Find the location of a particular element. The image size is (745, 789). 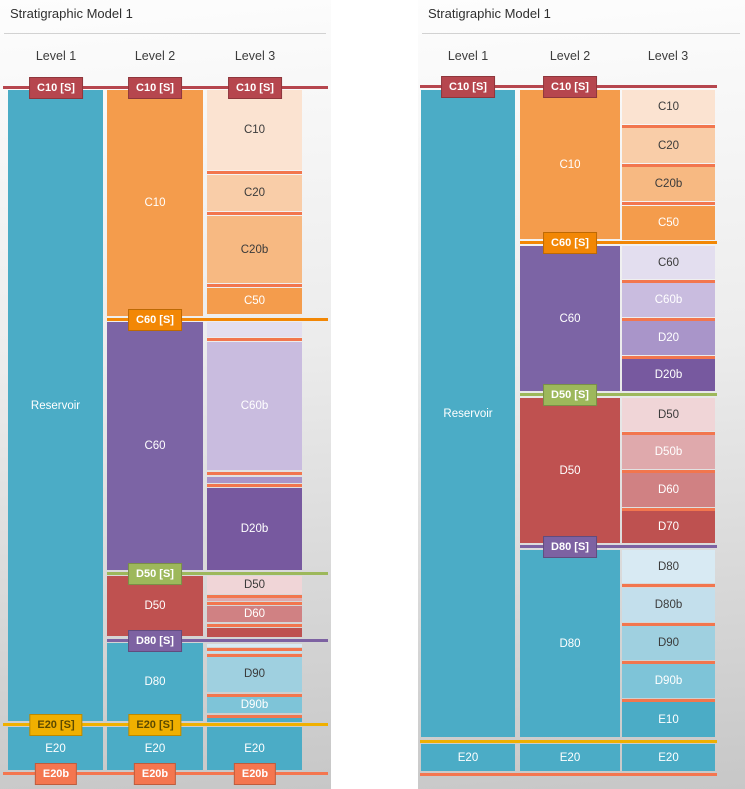

horizon-line-d50-s is located at coordinates (217, 573).